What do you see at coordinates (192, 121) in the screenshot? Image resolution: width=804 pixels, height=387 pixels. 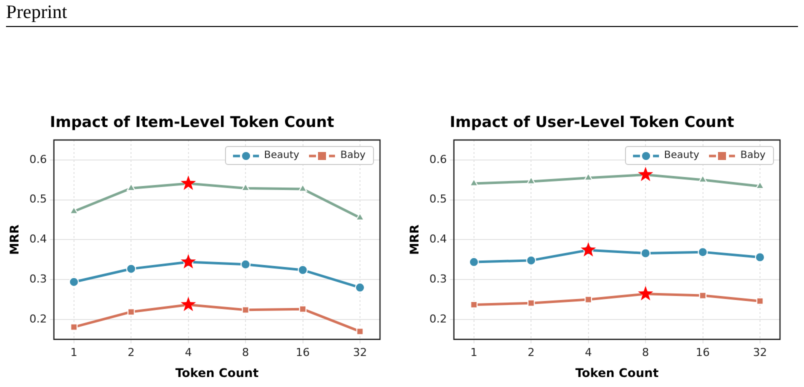 I see `chart-title: Impact of Item-Level Token Count` at bounding box center [192, 121].